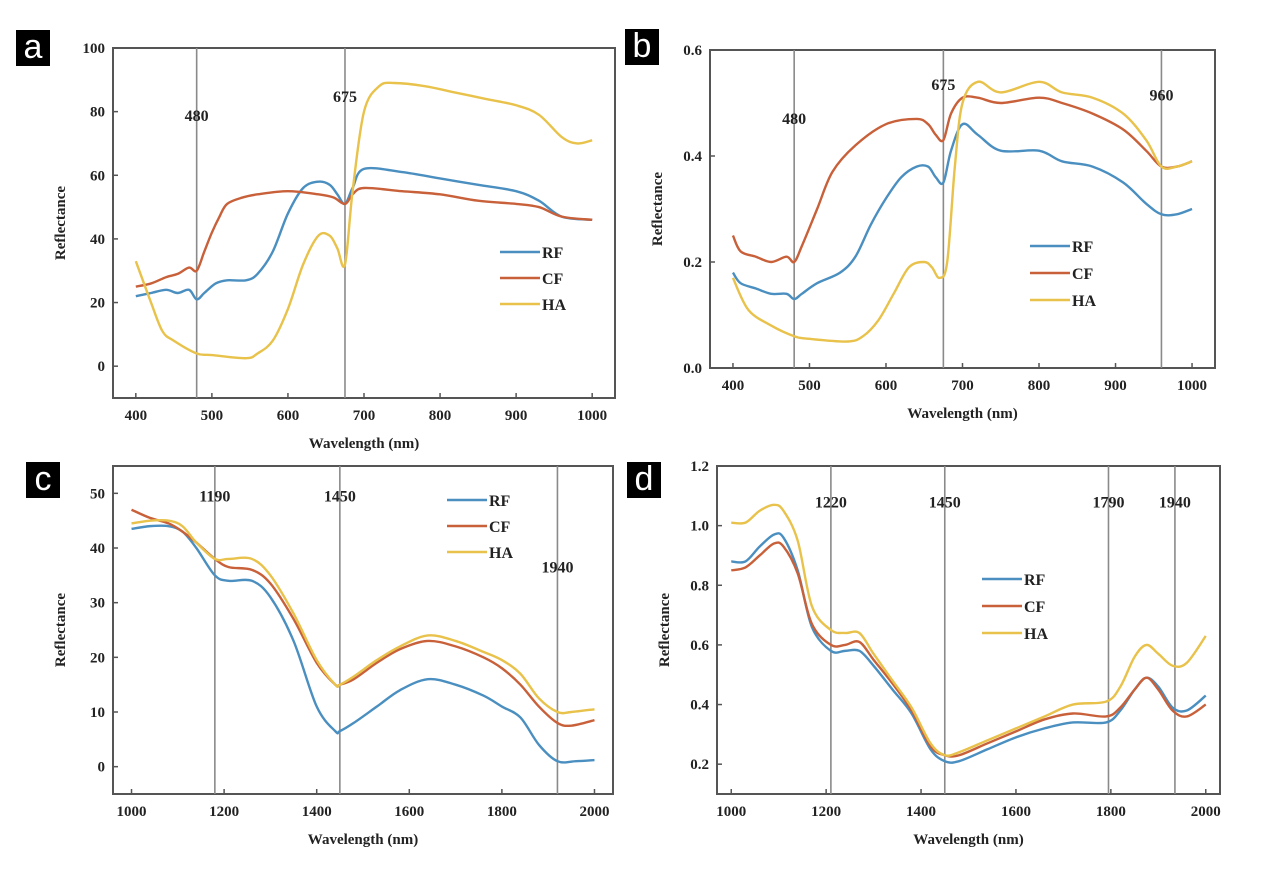 The image size is (1274, 870). Describe the element at coordinates (97, 658) in the screenshot. I see `y-tick-label: 20` at that location.